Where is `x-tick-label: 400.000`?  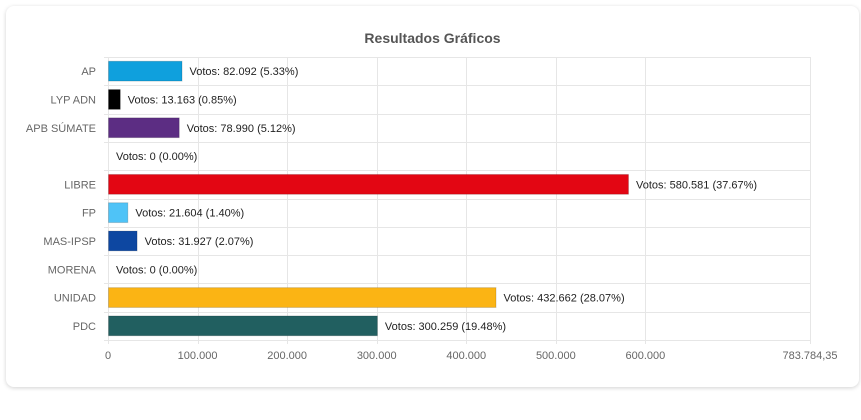
x-tick-label: 400.000 is located at coordinates (466, 356).